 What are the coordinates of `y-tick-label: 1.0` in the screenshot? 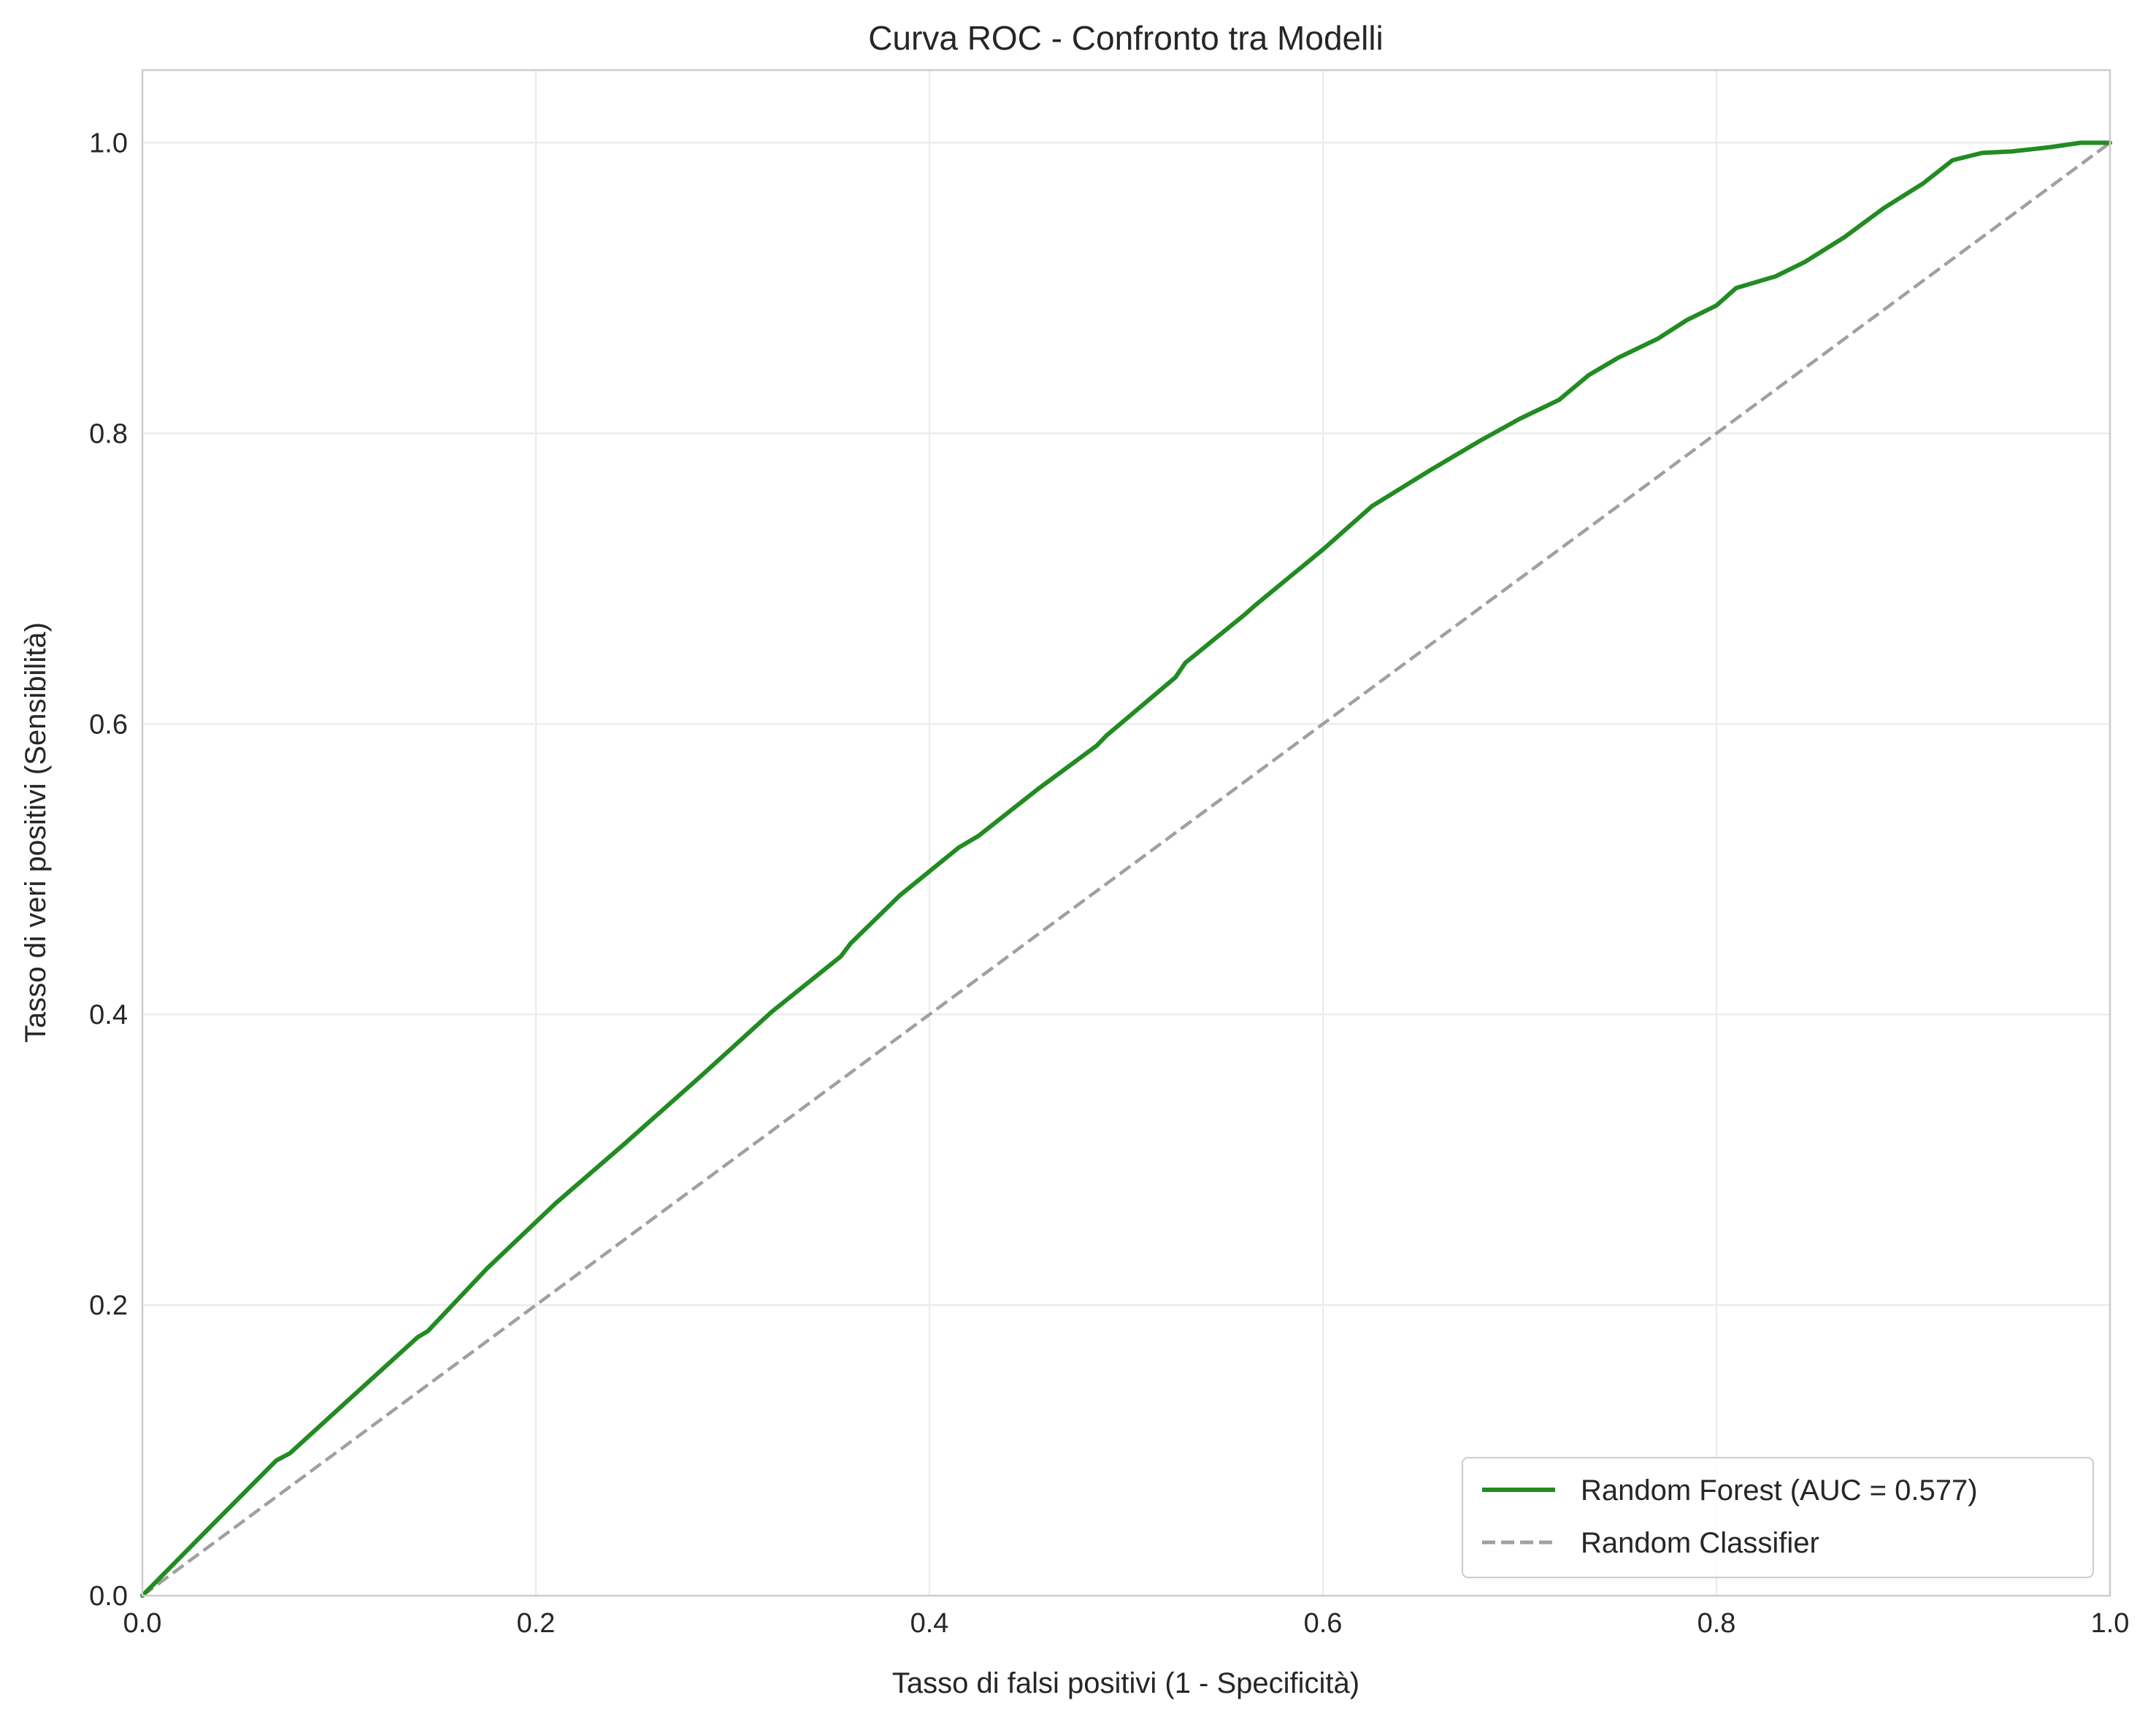 It's located at (108, 143).